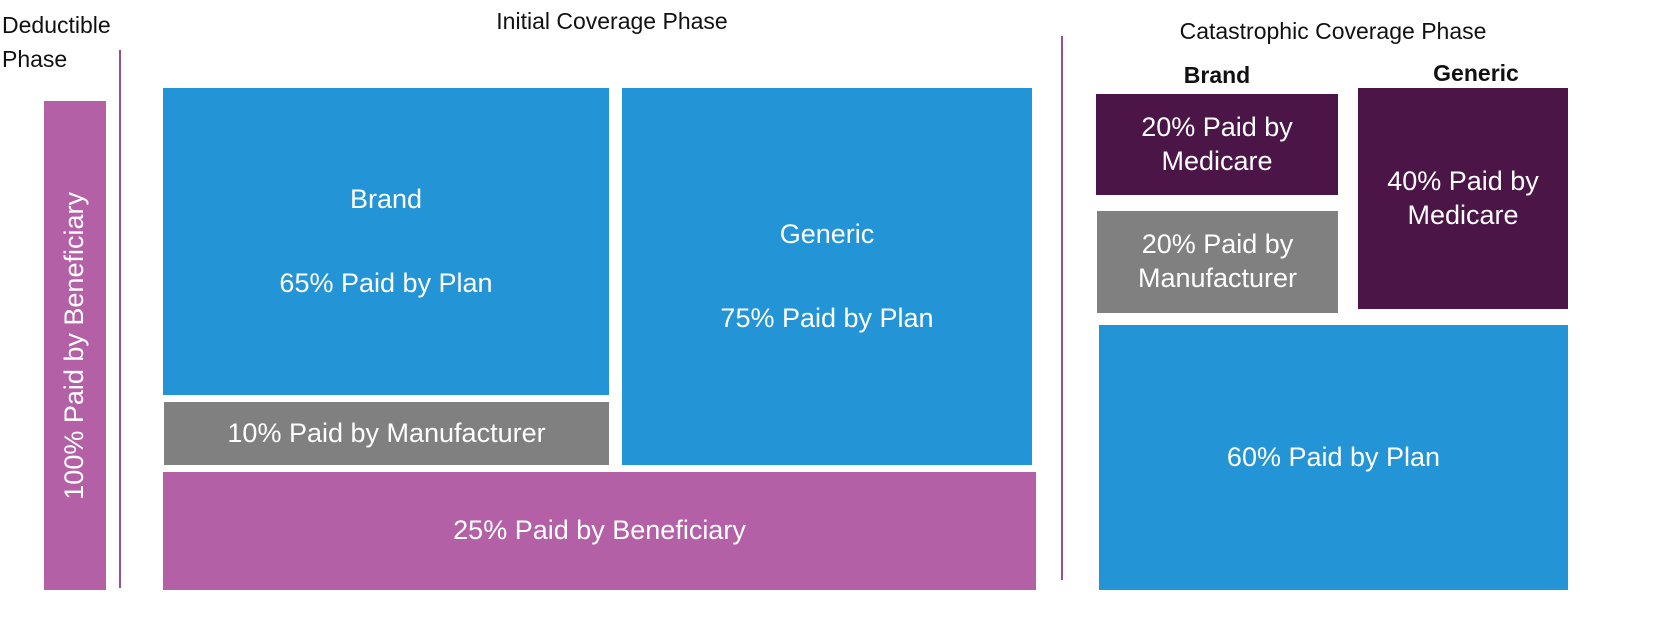 This screenshot has width=1671, height=628. I want to click on catastrophic-generic-medicare-label: 40% Paid by Medicare, so click(1463, 197).